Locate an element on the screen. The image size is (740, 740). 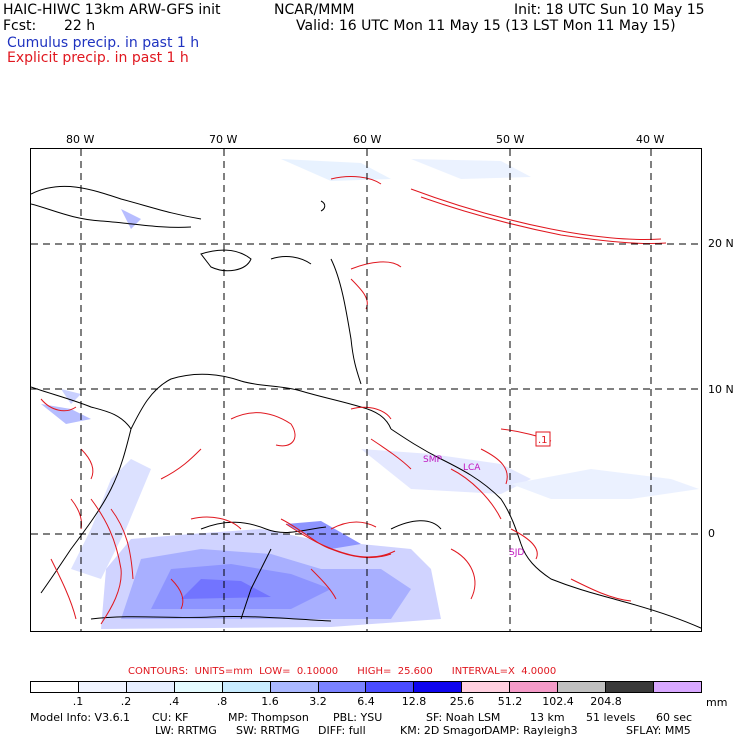
colorbar-tick-label: 204.8 is located at coordinates (606, 701).